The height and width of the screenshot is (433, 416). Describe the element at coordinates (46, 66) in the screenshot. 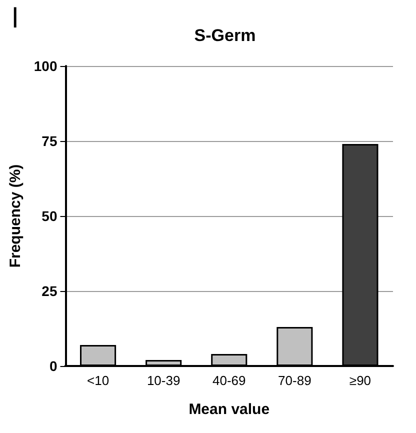

I see `y-tick-label: 100` at that location.